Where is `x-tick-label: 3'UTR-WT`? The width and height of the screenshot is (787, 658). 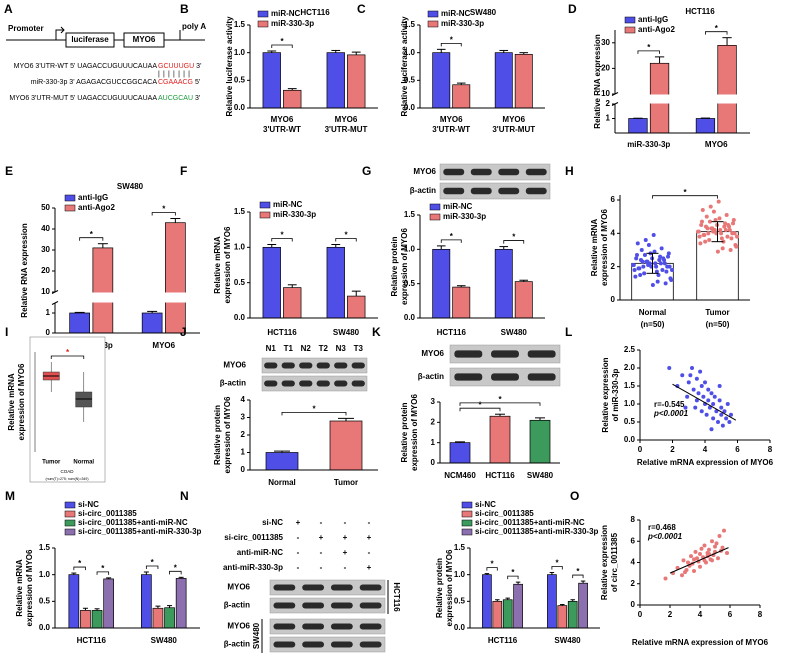
x-tick-label: 3'UTR-WT is located at coordinates (451, 129).